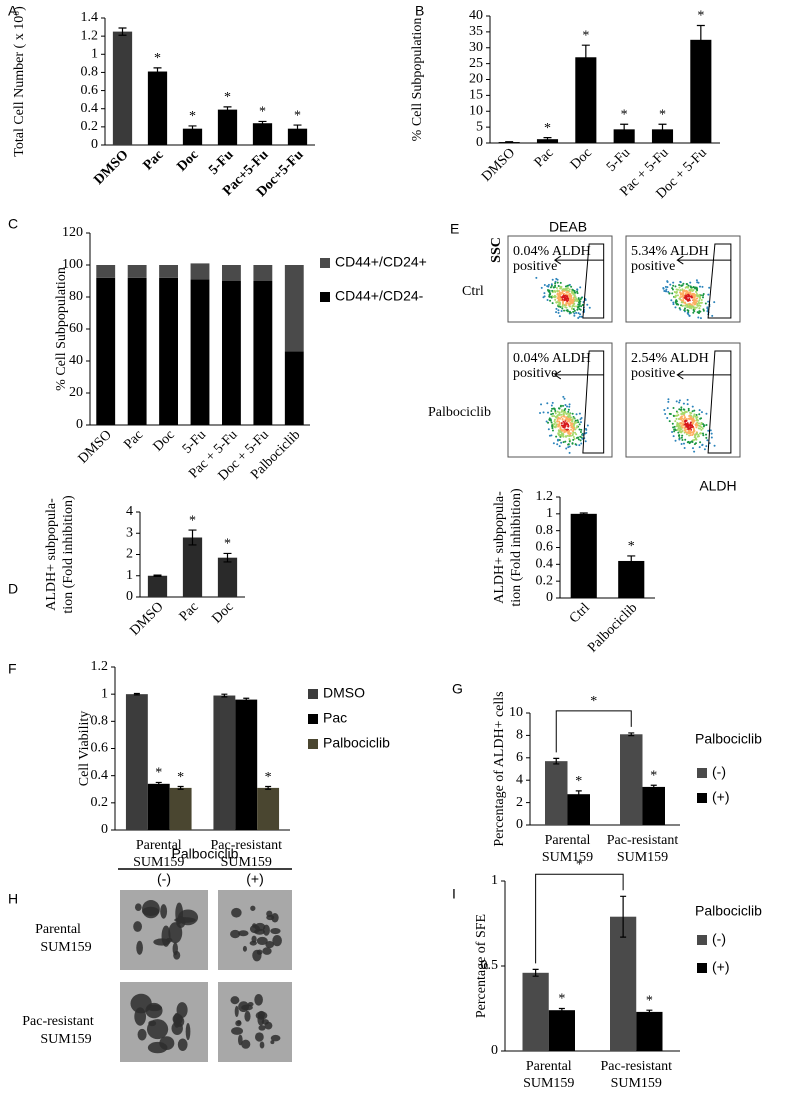 The height and width of the screenshot is (1103, 787). Describe the element at coordinates (90, 35) in the screenshot. I see `y-tick-label: 1.2` at that location.